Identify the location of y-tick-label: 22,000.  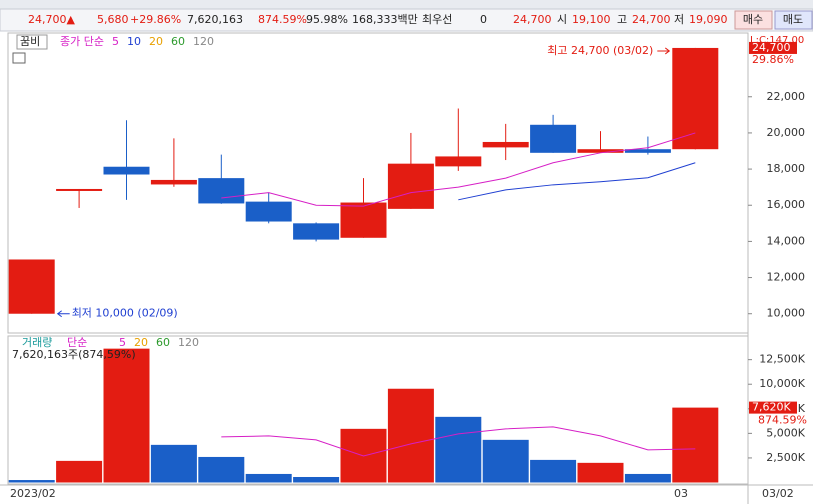
(786, 96).